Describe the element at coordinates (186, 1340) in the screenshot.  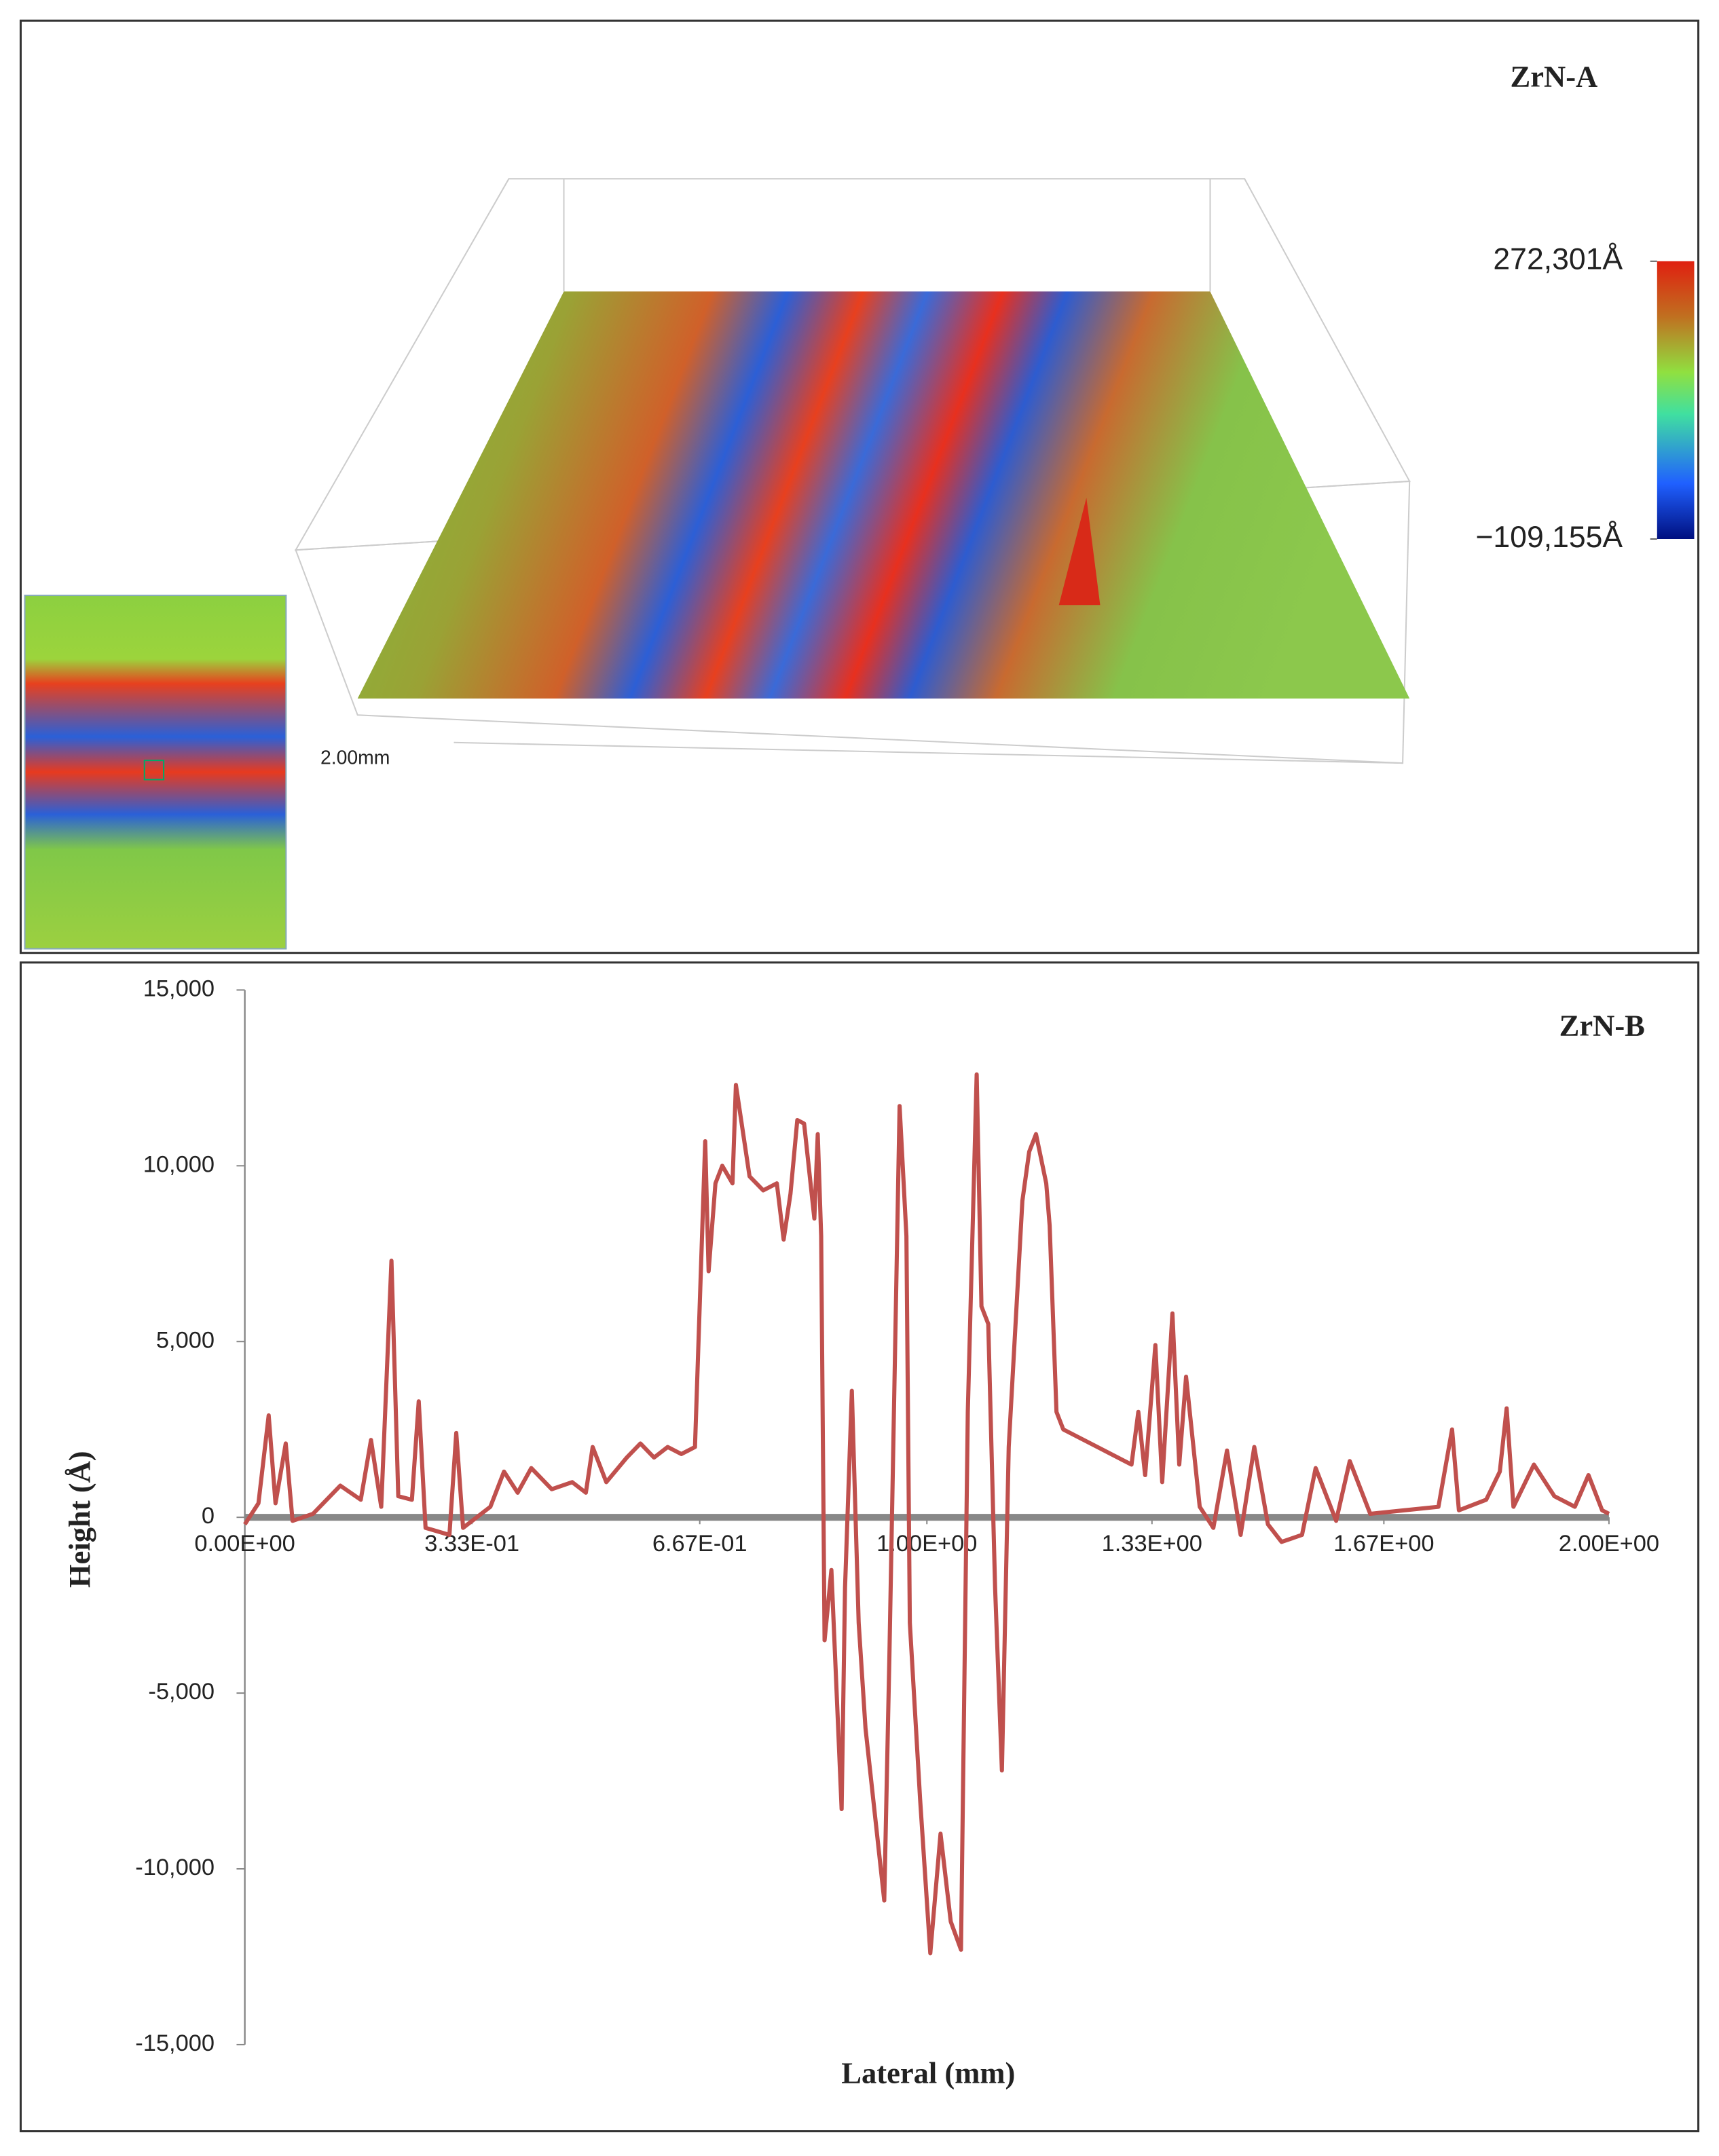
I see `y-tick-label: 5,000` at that location.